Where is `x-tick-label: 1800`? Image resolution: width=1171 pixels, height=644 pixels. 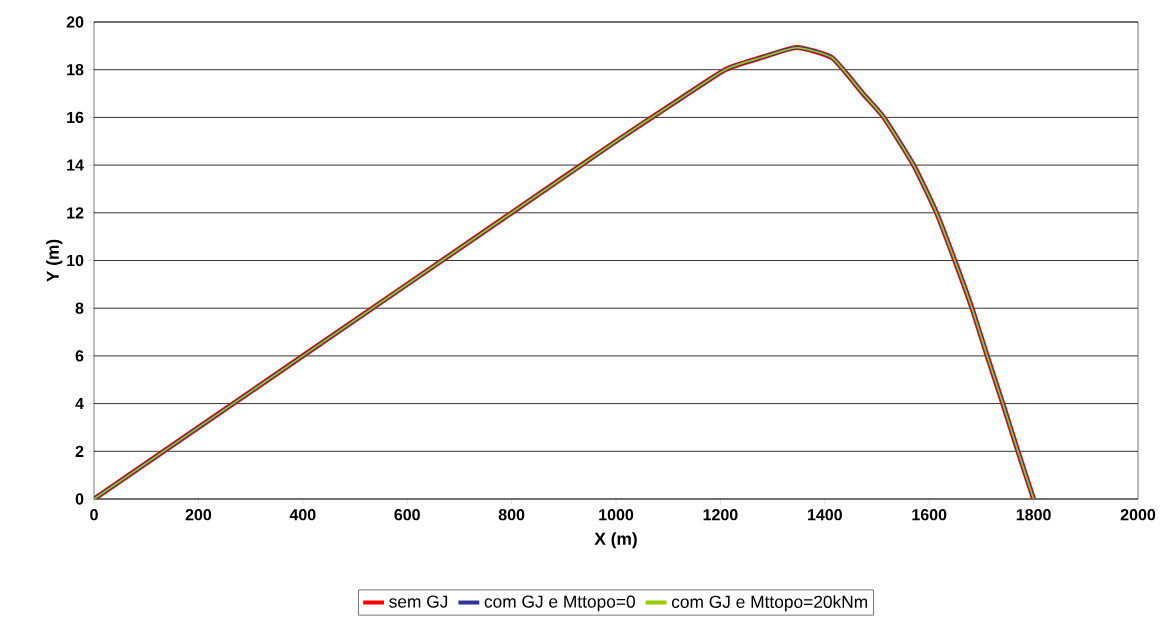 x-tick-label: 1800 is located at coordinates (1033, 515).